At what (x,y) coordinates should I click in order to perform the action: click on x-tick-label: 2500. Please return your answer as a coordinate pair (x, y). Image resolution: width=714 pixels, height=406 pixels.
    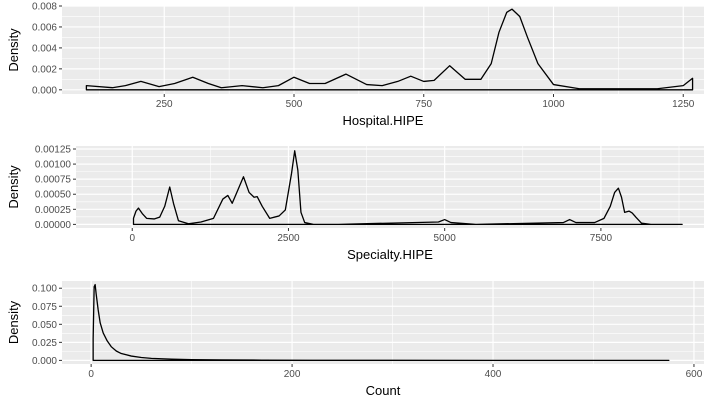
    Looking at the image, I should click on (288, 238).